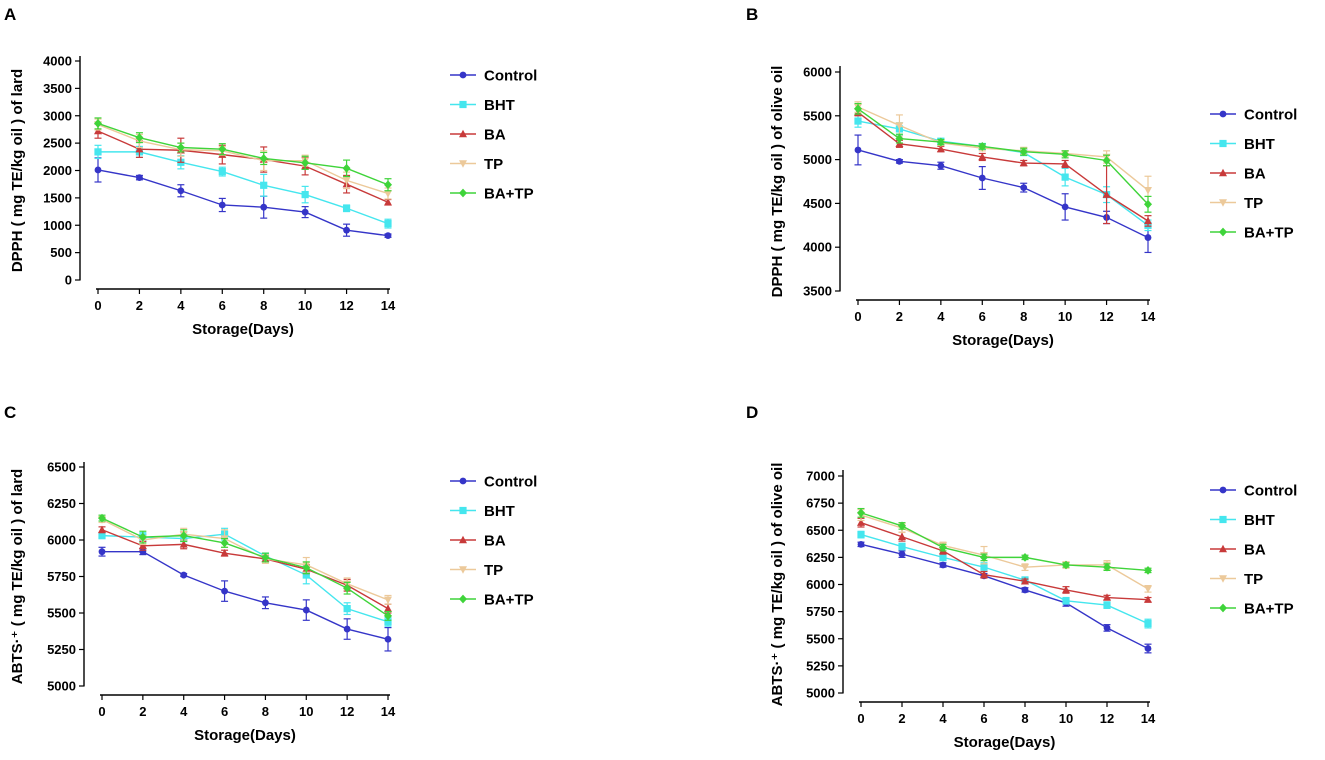 Image resolution: width=1325 pixels, height=760 pixels. I want to click on x-tick-label: 10, so click(1066, 718).